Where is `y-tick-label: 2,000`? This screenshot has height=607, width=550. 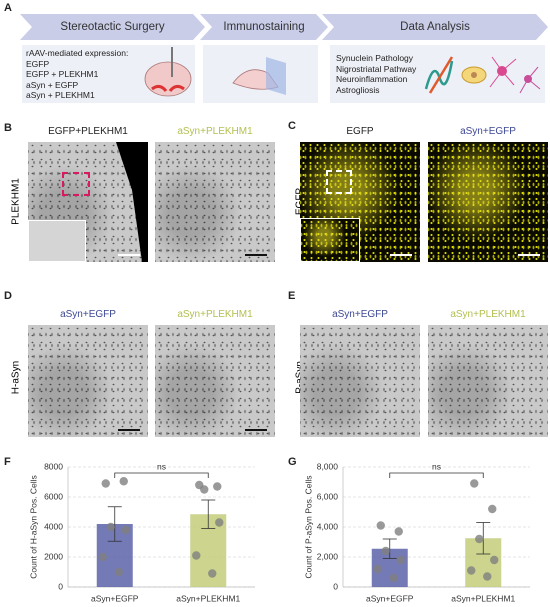 y-tick-label: 2,000 is located at coordinates (328, 556).